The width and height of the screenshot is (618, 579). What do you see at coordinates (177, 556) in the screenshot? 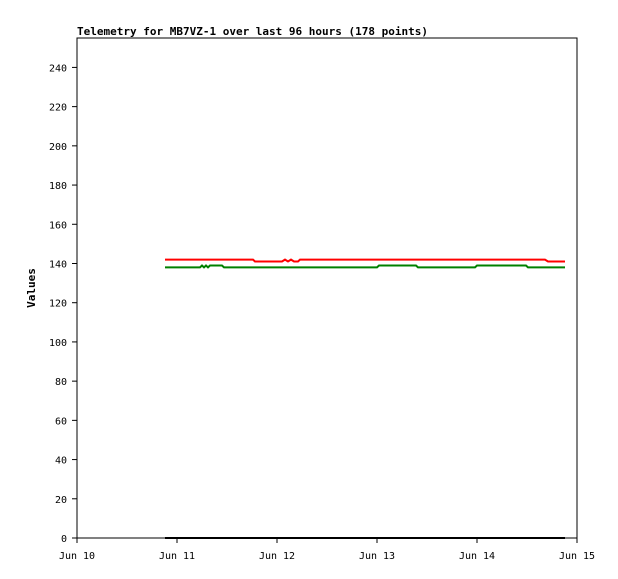
I see `x-tick-label: Jun 11` at bounding box center [177, 556].